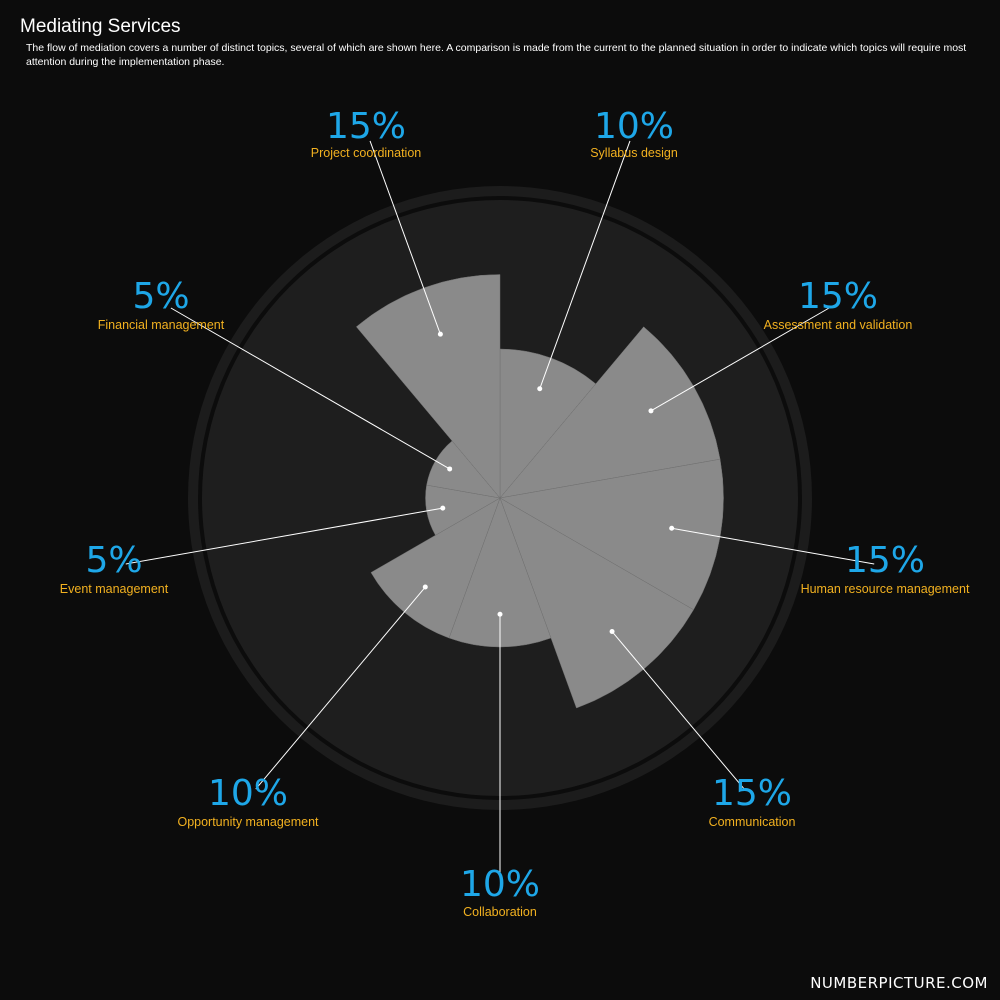  What do you see at coordinates (651, 411) in the screenshot?
I see `leader-dot-assessment-and-validation` at bounding box center [651, 411].